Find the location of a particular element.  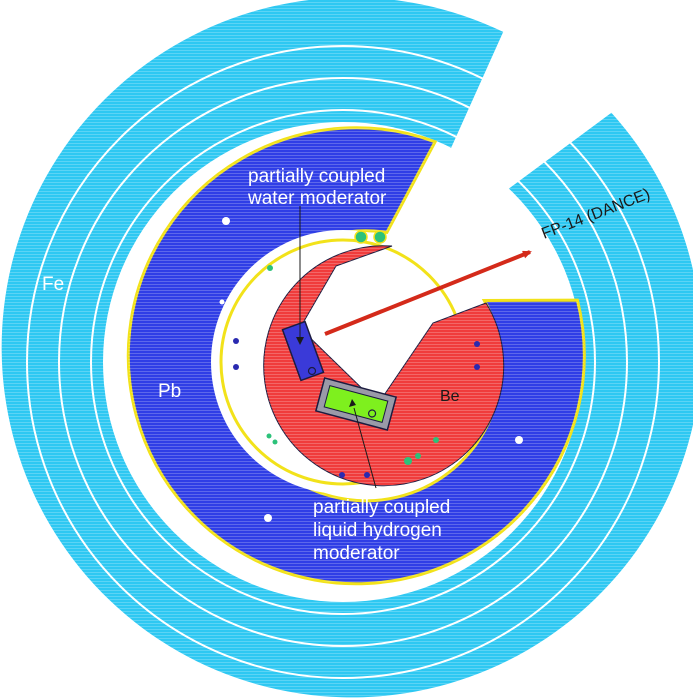

label-be: Be is located at coordinates (450, 396).